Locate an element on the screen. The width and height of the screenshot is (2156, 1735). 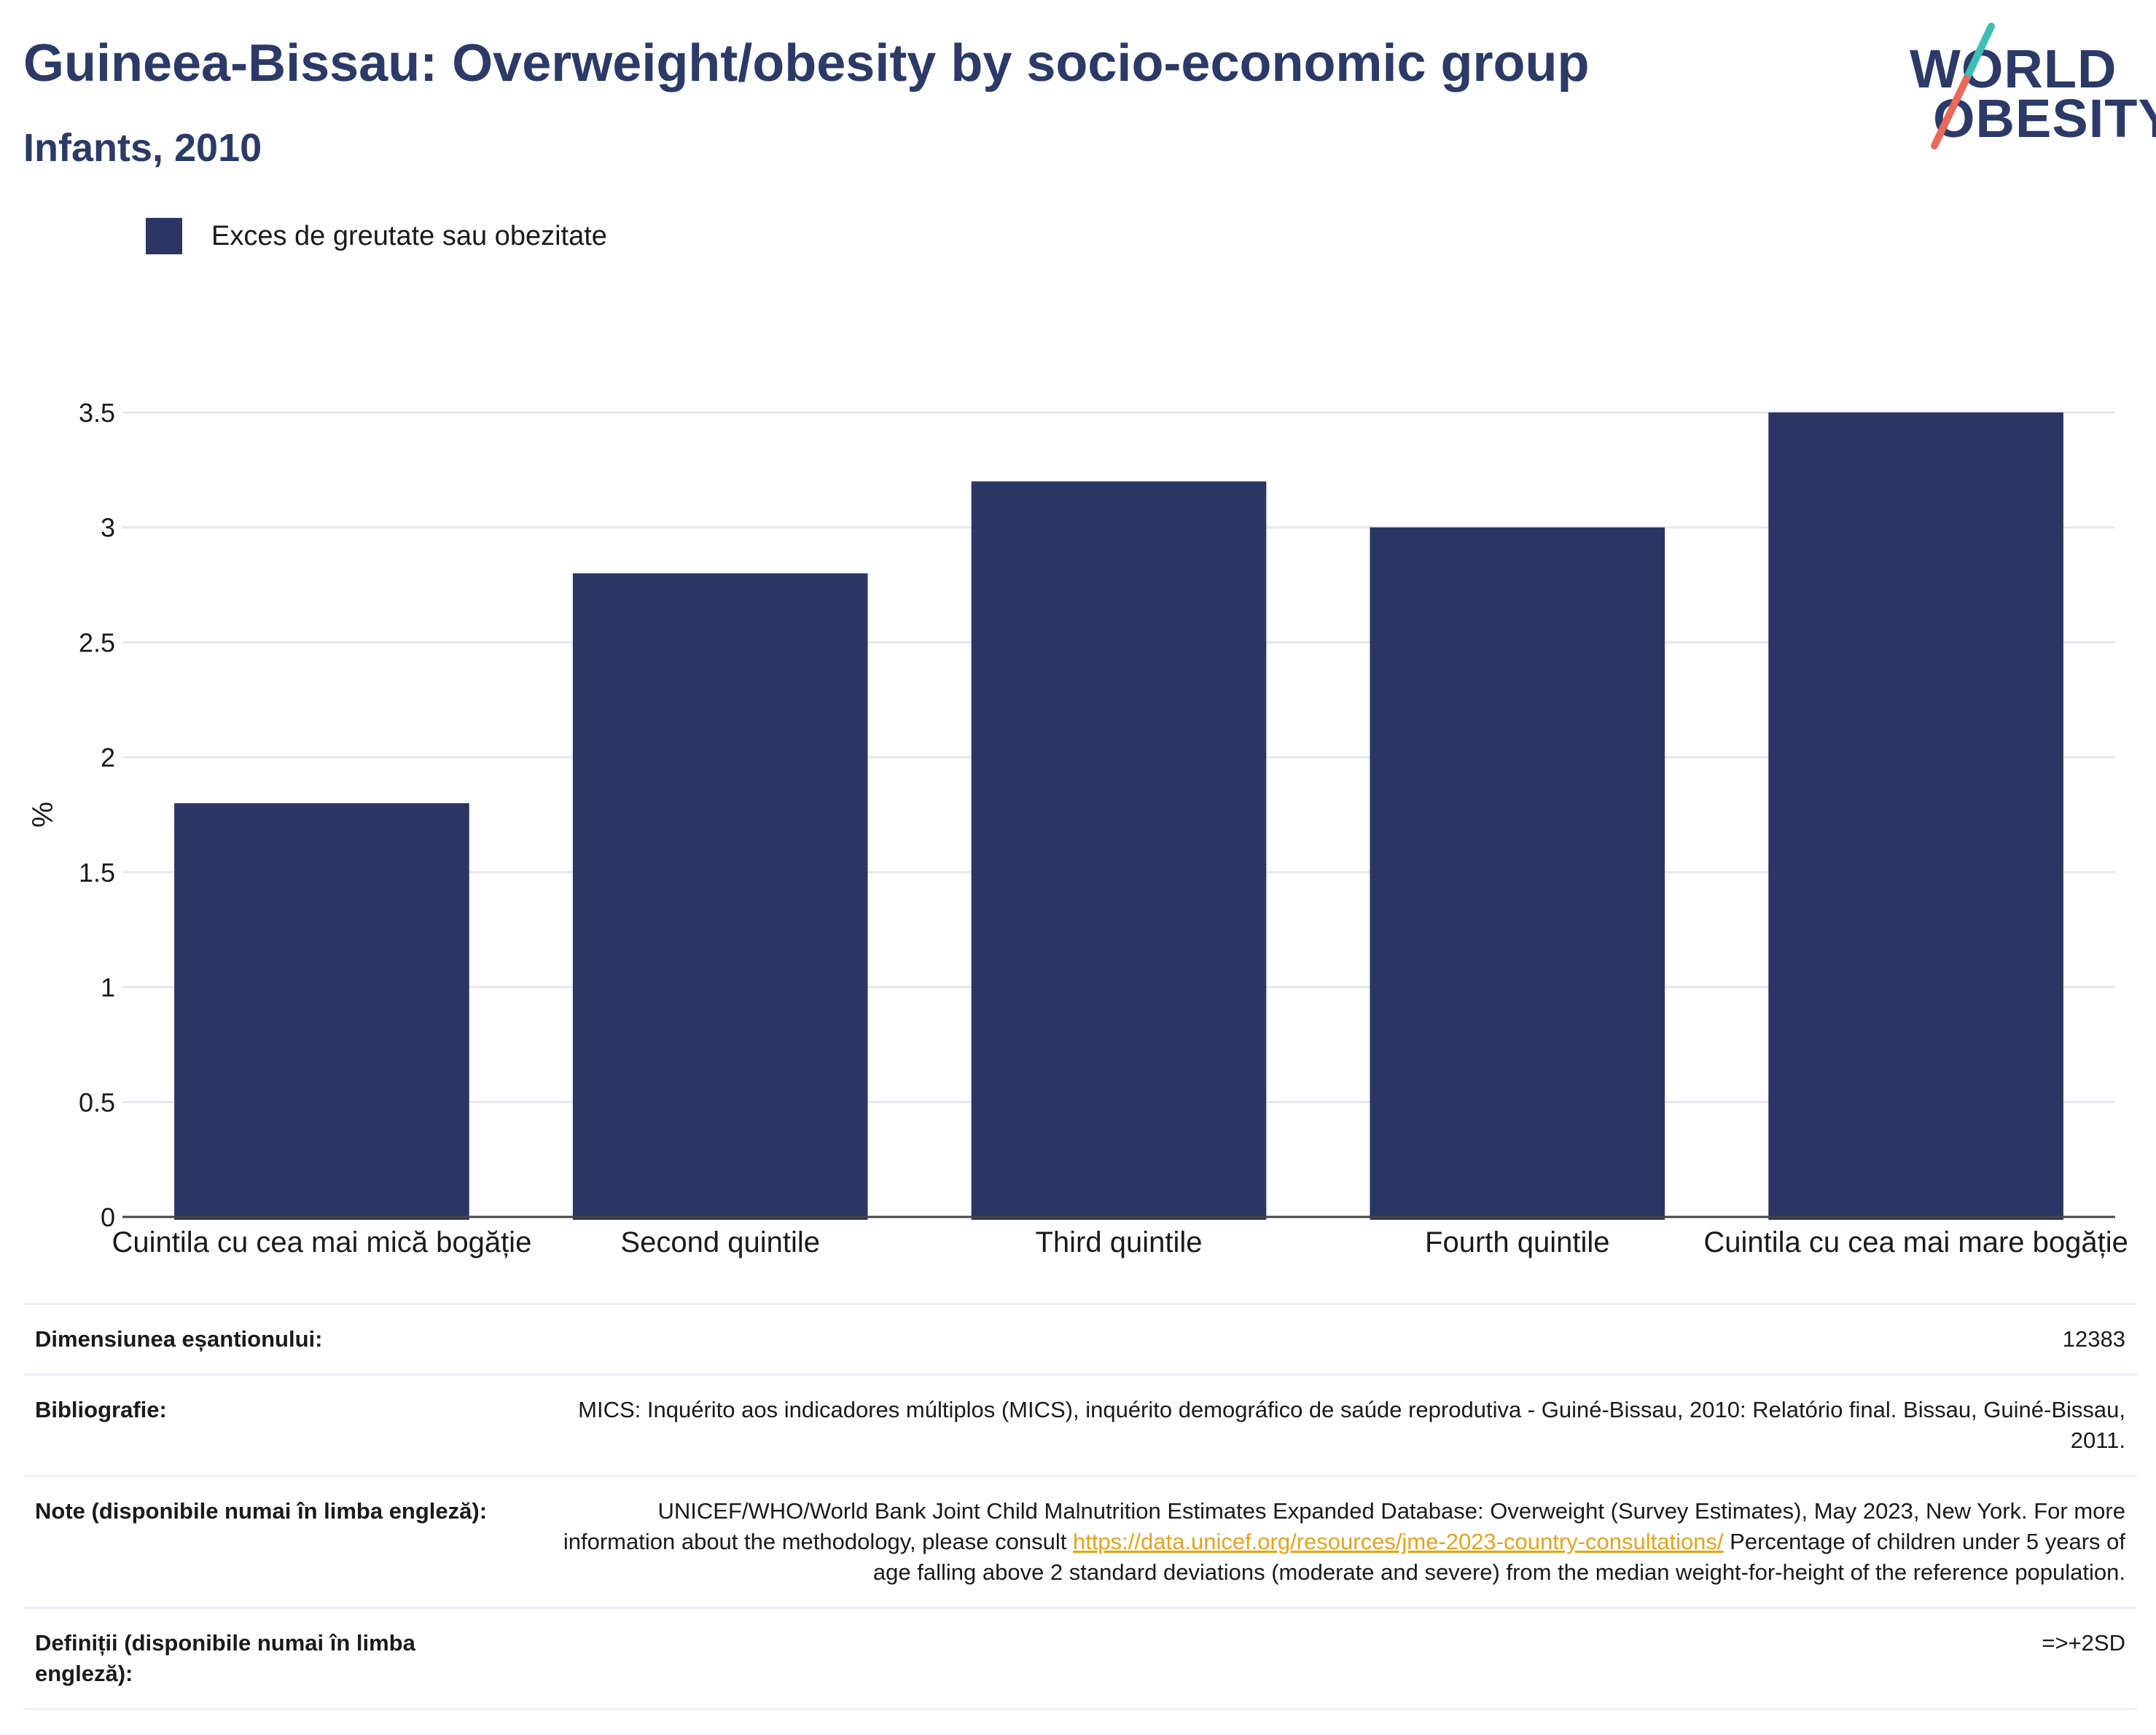
footer-value: =>+2SD is located at coordinates (2084, 1643).